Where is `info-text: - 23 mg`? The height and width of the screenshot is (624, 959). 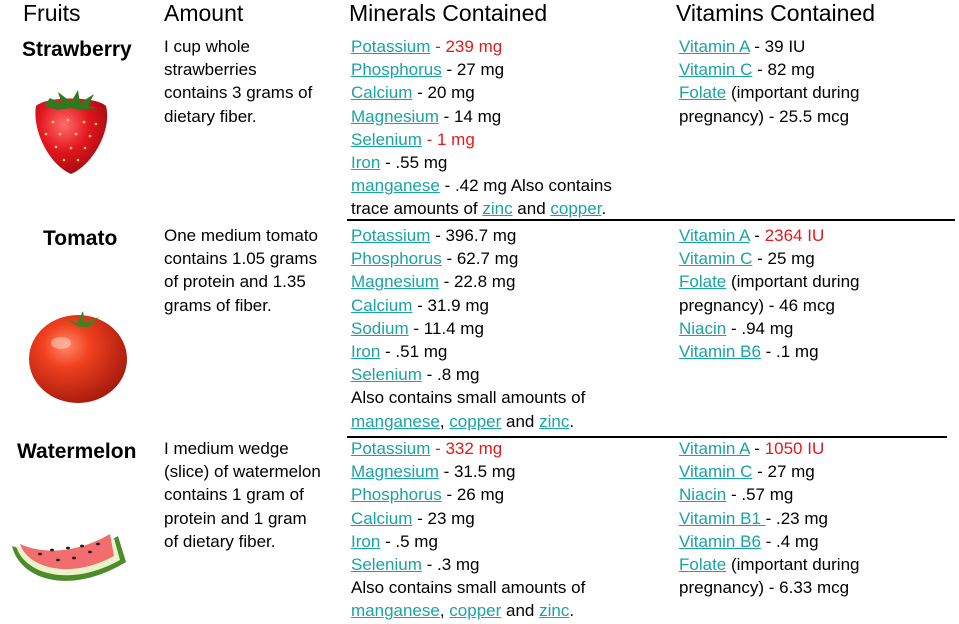 info-text: - 23 mg is located at coordinates (443, 518).